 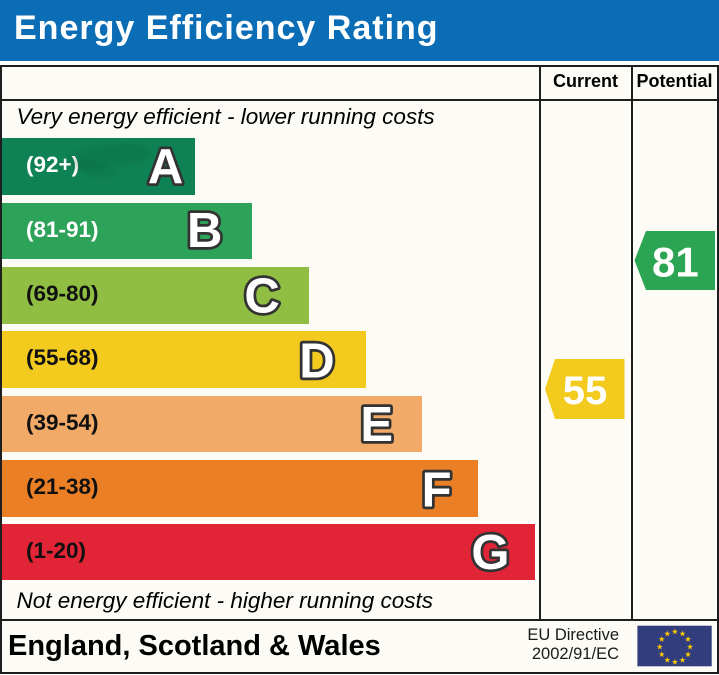 I want to click on svg-text: G, so click(x=490, y=553).